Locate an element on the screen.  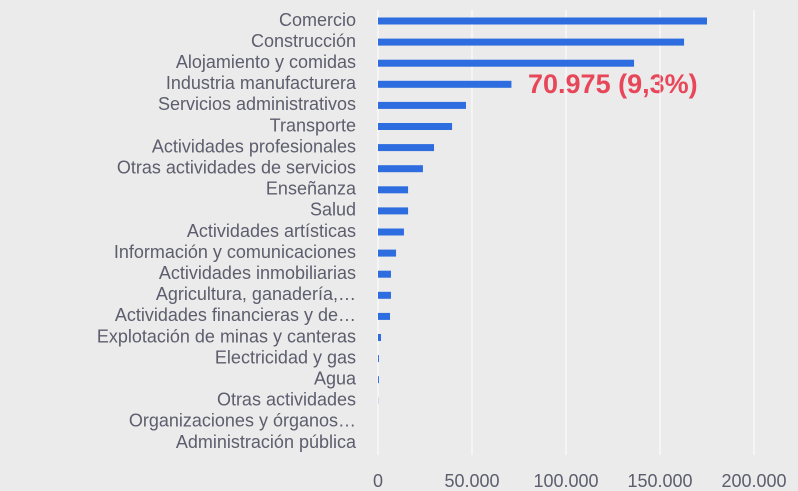
y-tick-label: Enseñanza is located at coordinates (311, 189).